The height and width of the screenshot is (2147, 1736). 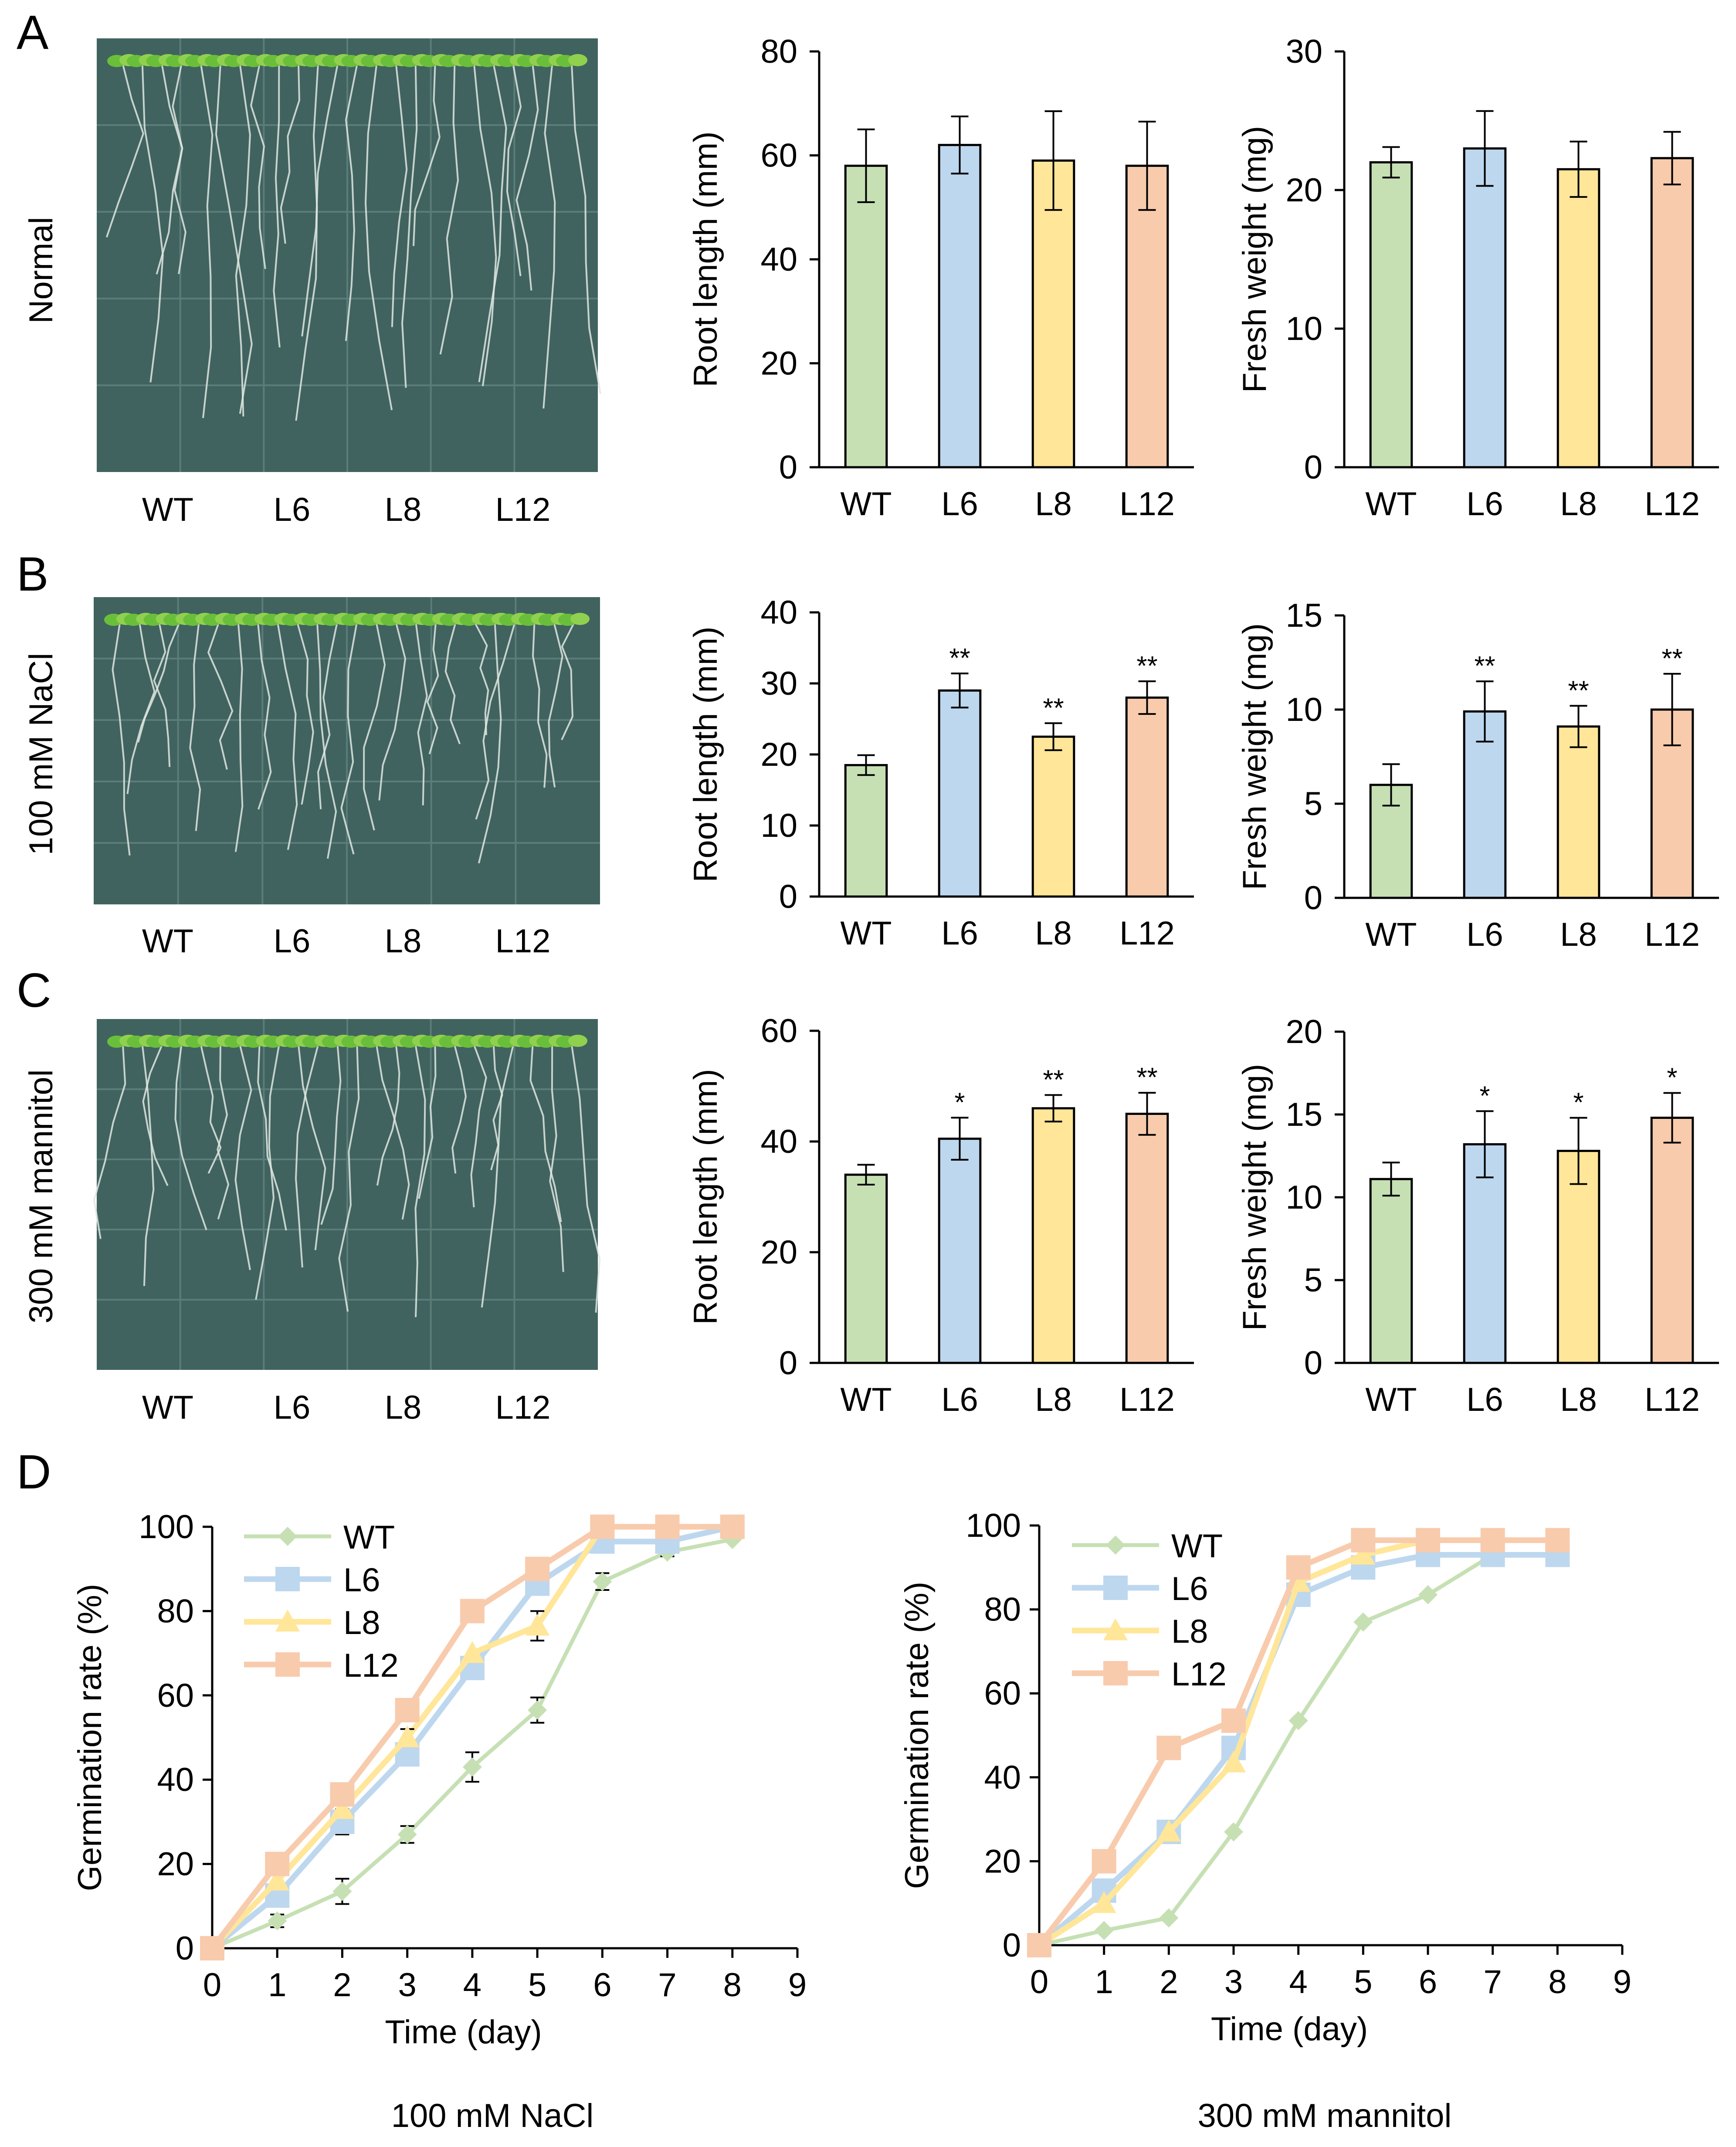 I want to click on y-tick-label: 30, so click(x=1303, y=51).